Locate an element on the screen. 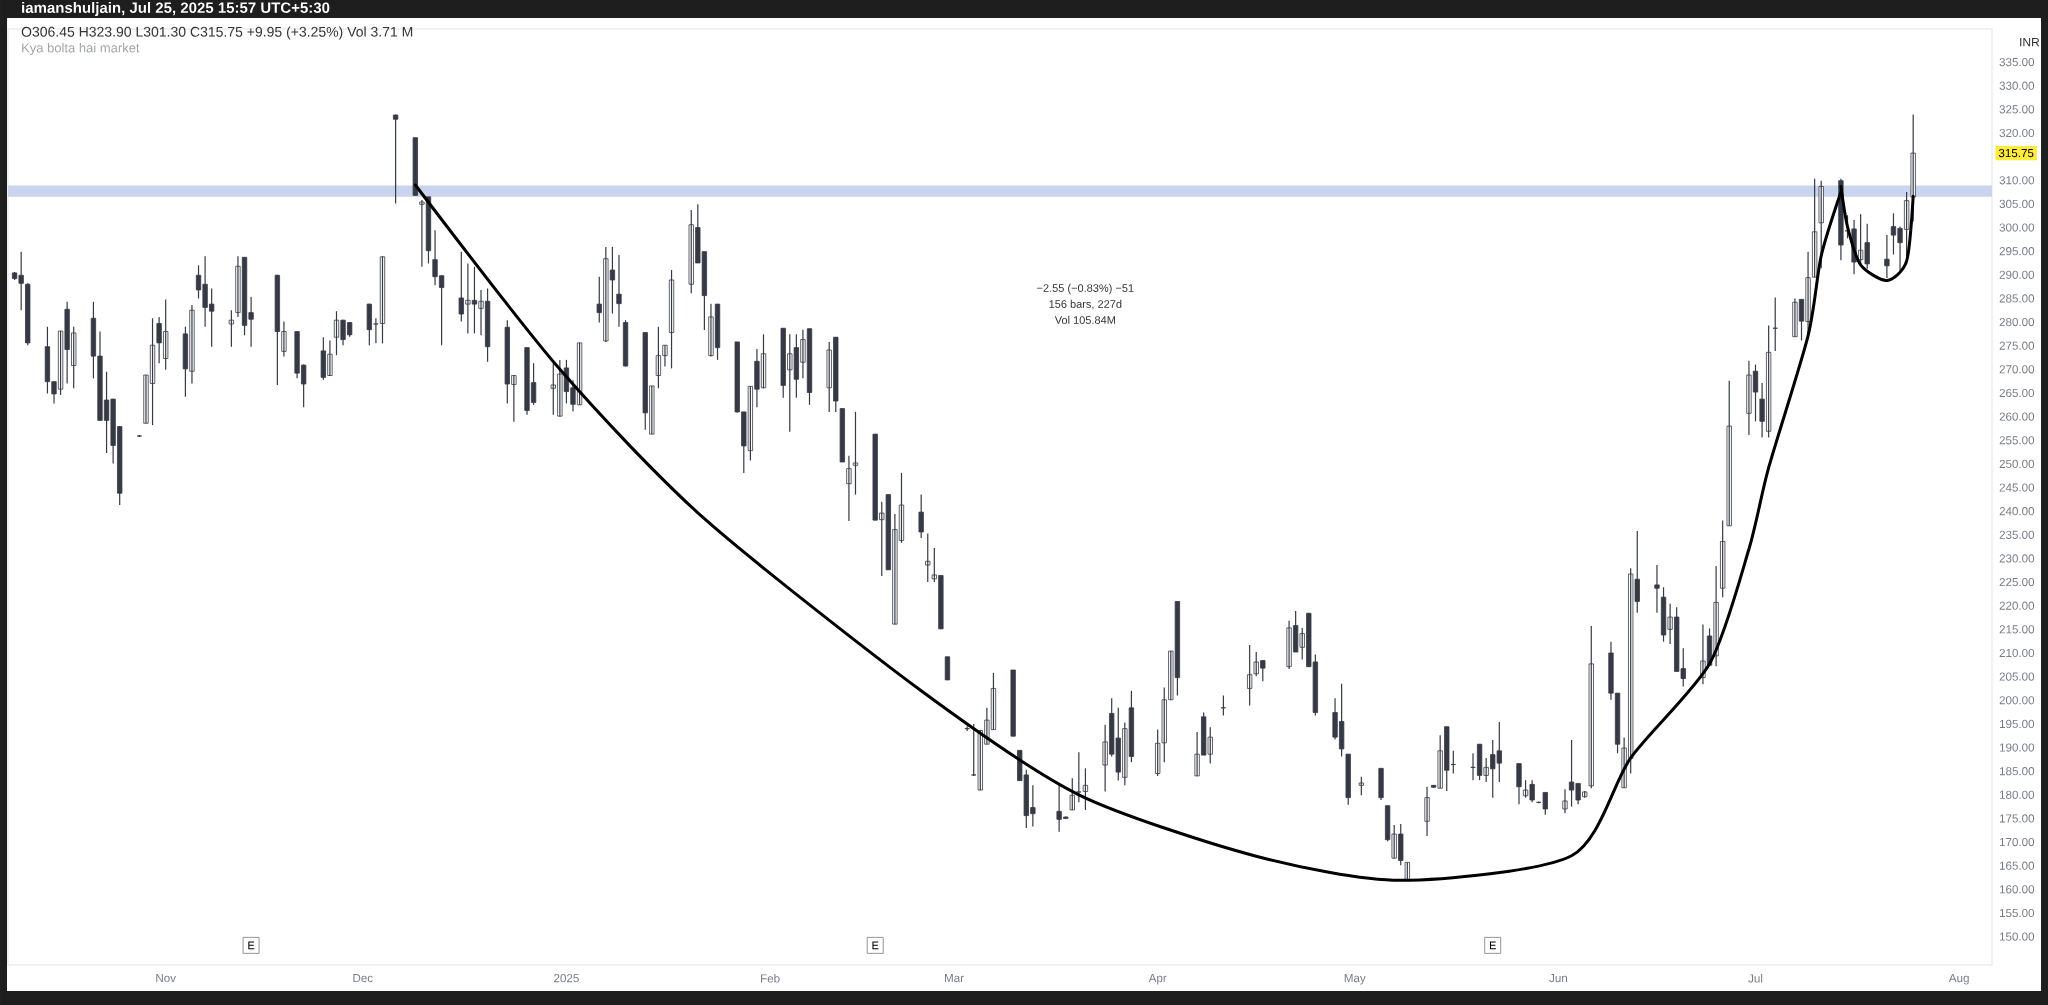 Image resolution: width=2048 pixels, height=1005 pixels. y-tick-label: 300.00 is located at coordinates (2017, 227).